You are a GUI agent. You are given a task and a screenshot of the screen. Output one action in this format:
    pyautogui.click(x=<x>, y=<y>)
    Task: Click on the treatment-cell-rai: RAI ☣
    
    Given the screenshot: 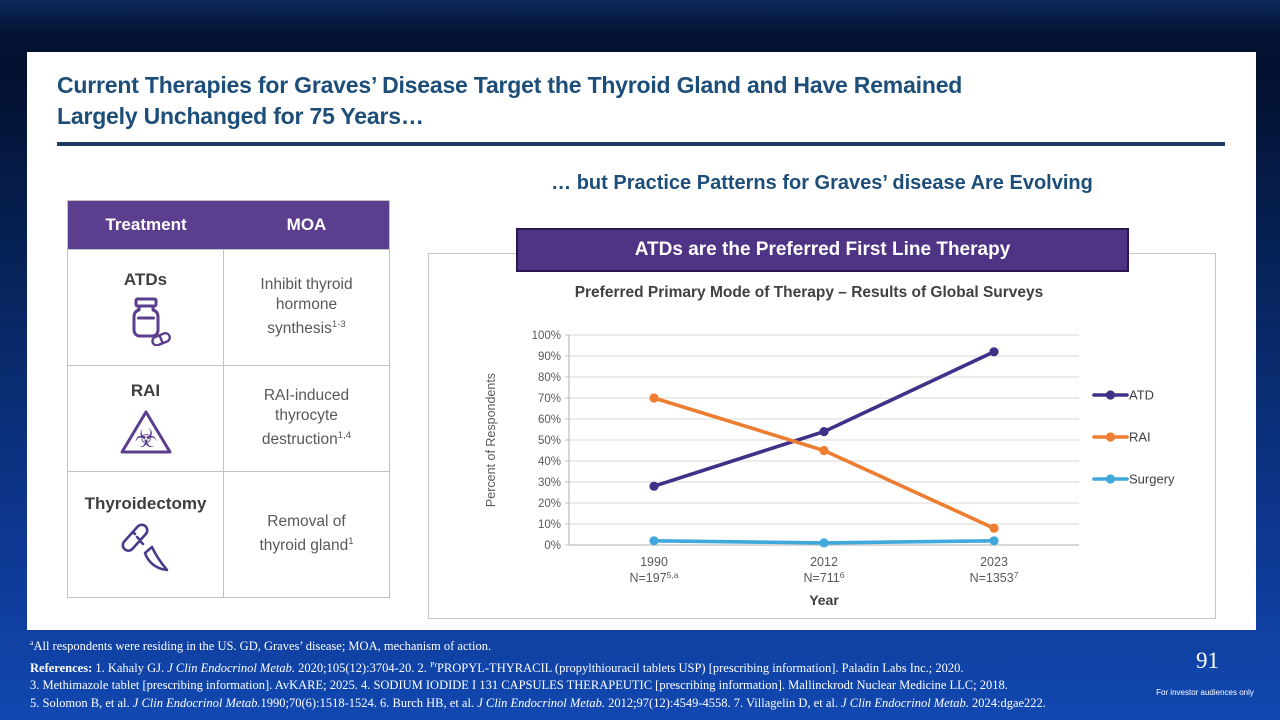 What is the action you would take?
    pyautogui.click(x=146, y=418)
    